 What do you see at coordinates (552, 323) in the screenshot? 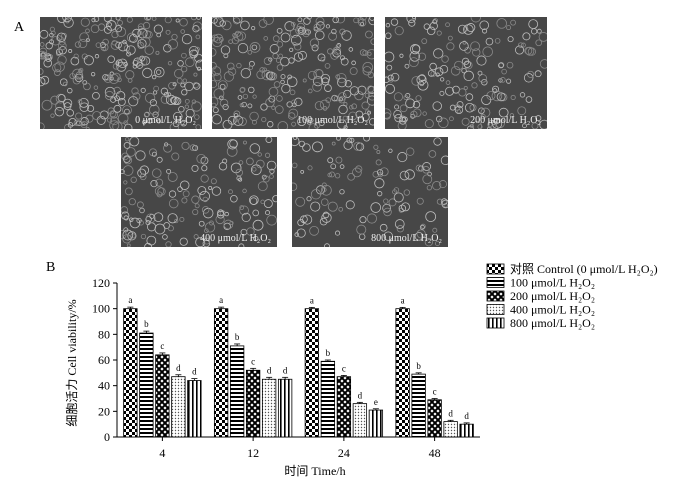
I see `legend-label: 800 μmol/L H₂O₂` at bounding box center [552, 323].